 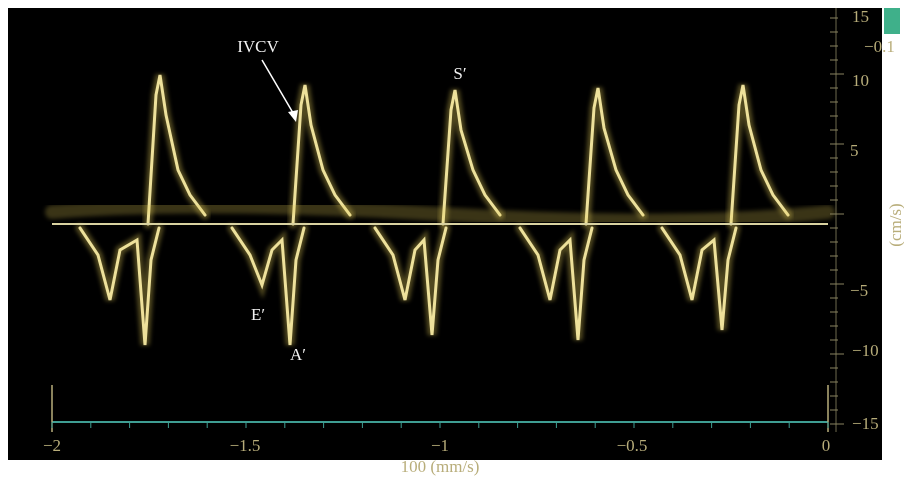 I want to click on annotation: S′, so click(x=459, y=73).